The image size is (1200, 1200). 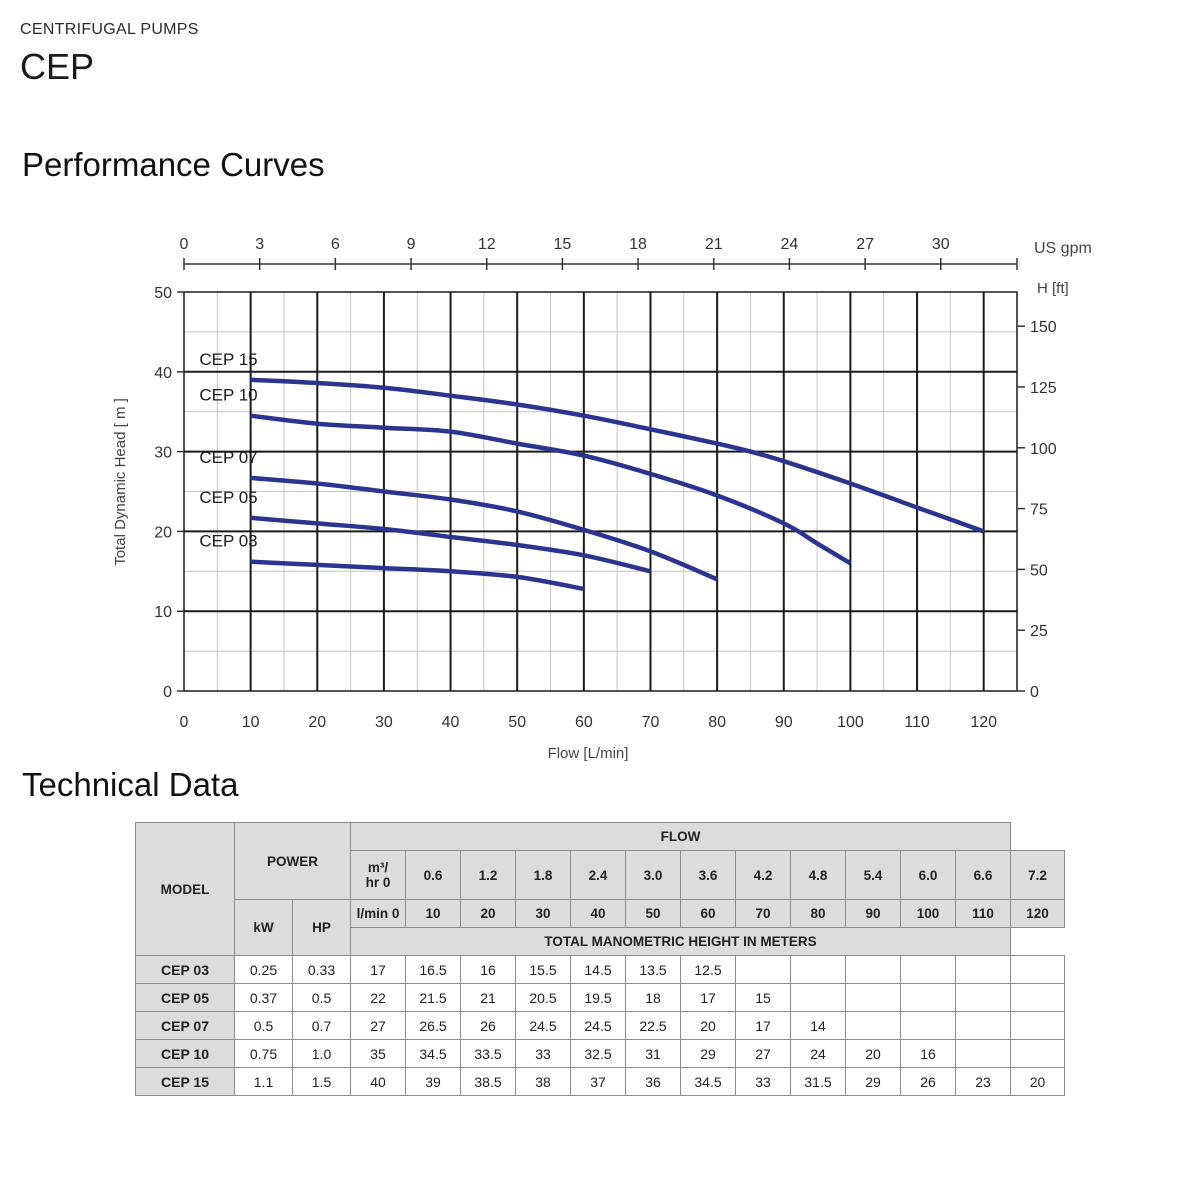 What do you see at coordinates (433, 1025) in the screenshot?
I see `head-value-cell: 26.5` at bounding box center [433, 1025].